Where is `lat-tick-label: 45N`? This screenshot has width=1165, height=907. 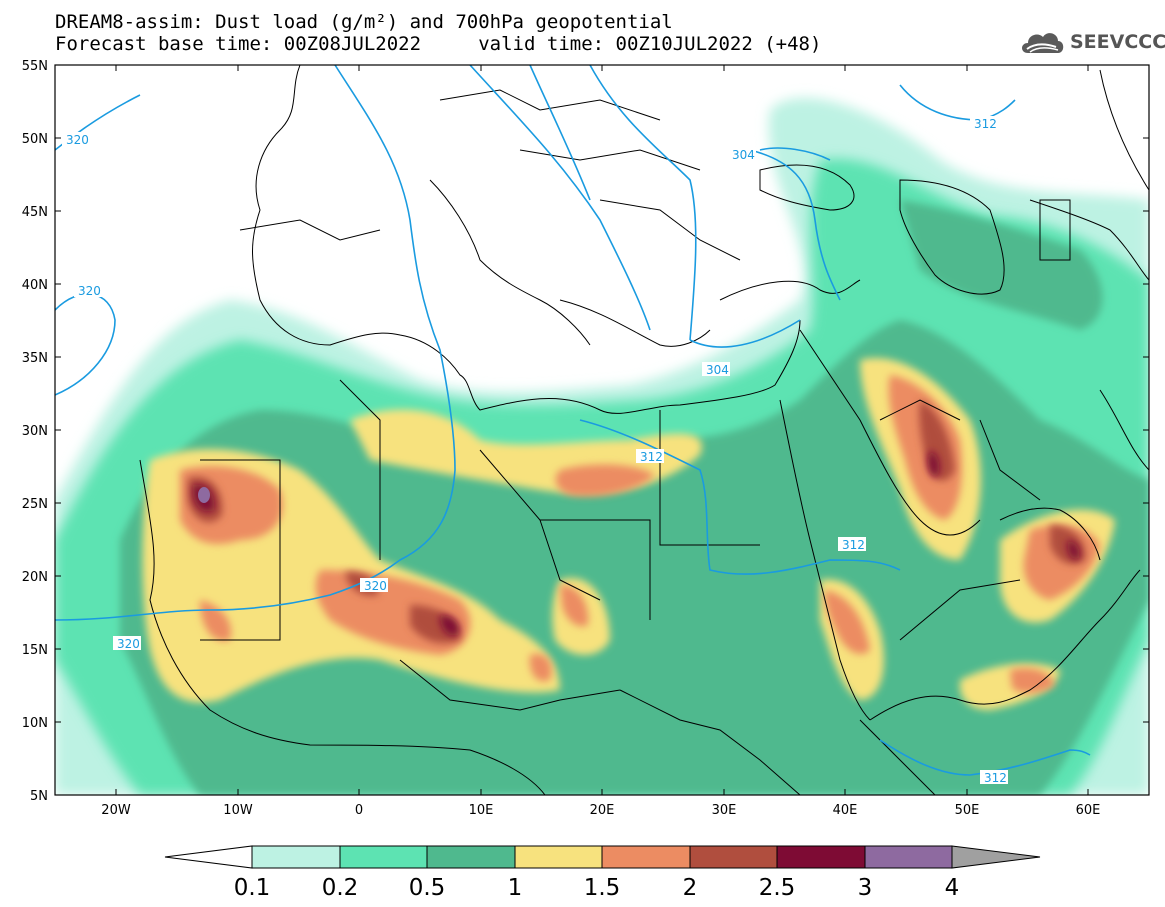 lat-tick-label: 45N is located at coordinates (35, 212).